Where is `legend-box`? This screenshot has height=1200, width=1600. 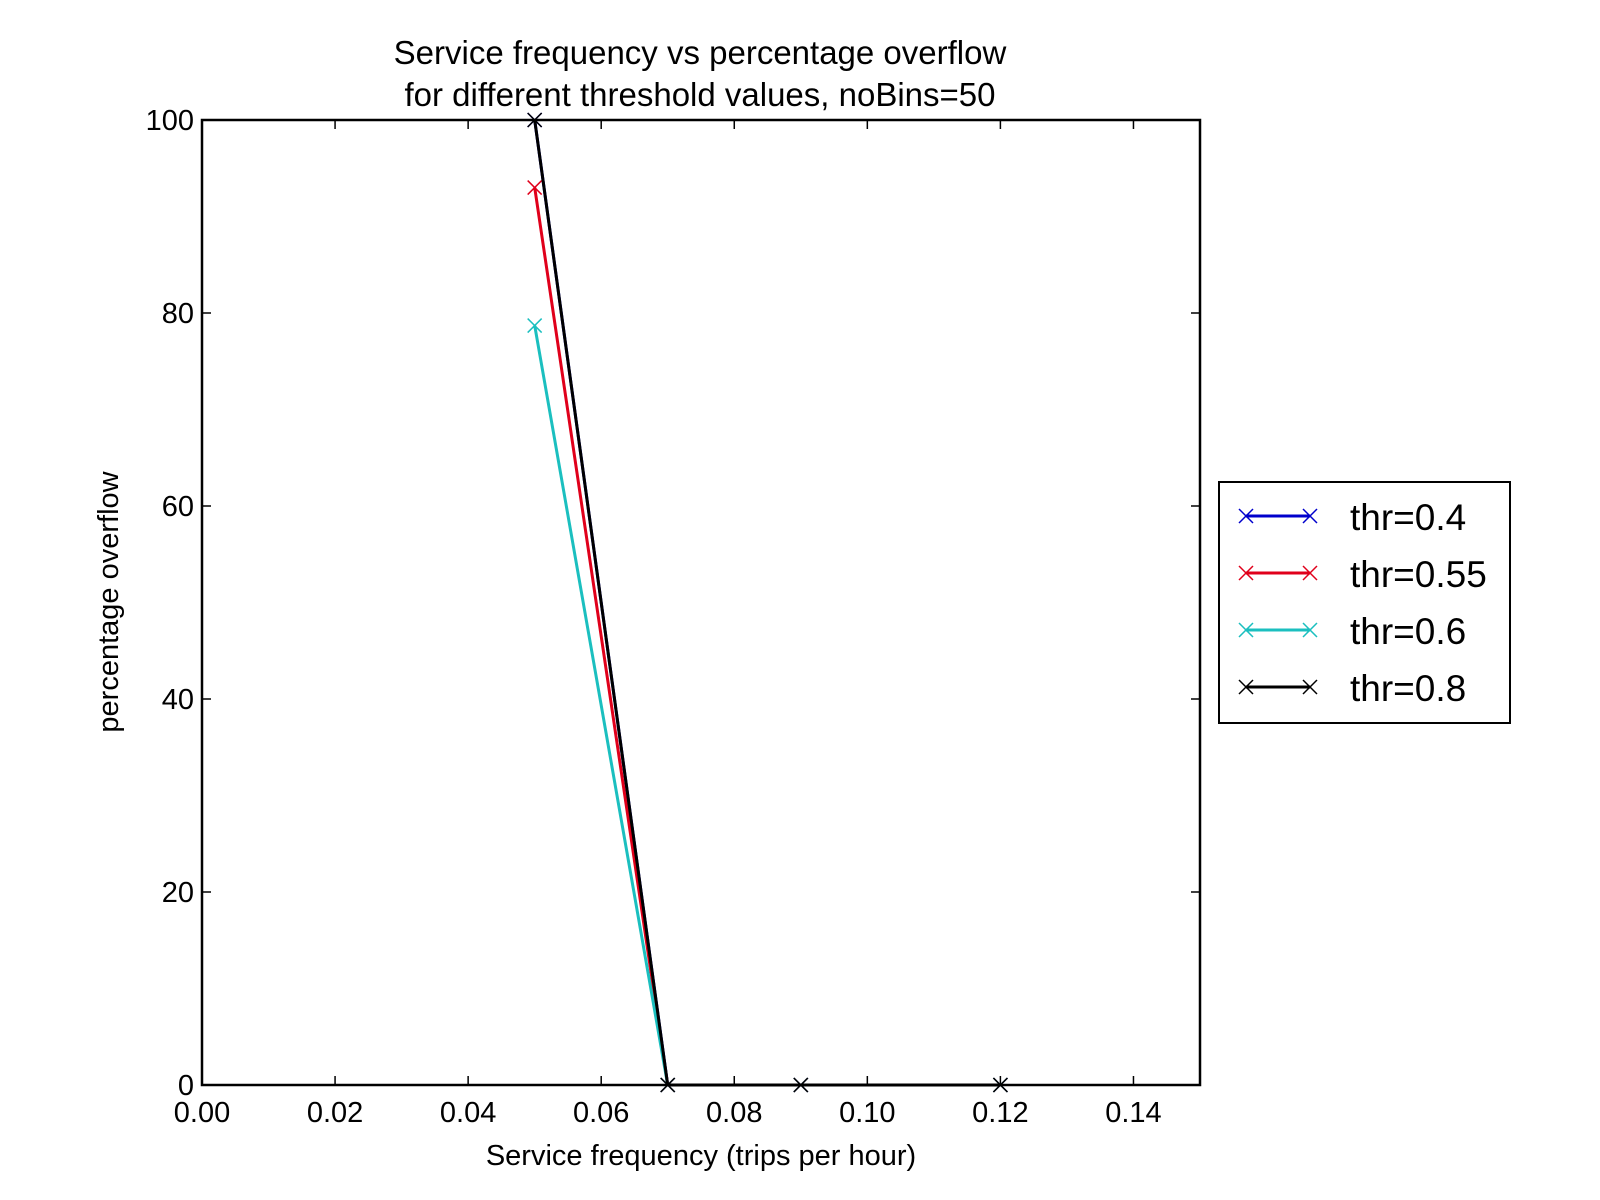
legend-box is located at coordinates (1364, 602).